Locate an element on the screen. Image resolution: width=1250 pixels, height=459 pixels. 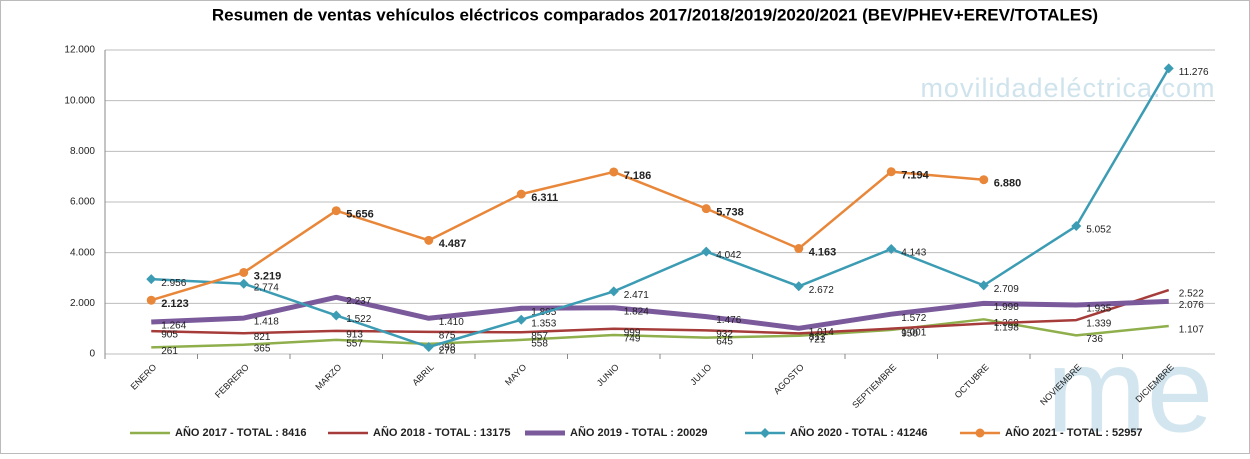
data-label: 736 is located at coordinates (1094, 339).